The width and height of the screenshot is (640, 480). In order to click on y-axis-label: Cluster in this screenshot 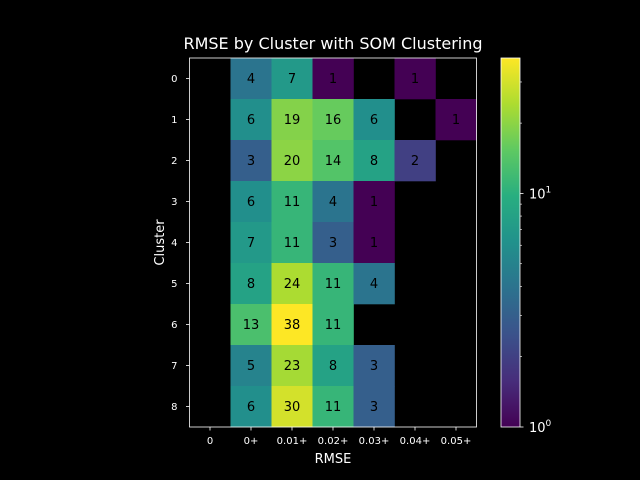, I will do `click(160, 242)`.